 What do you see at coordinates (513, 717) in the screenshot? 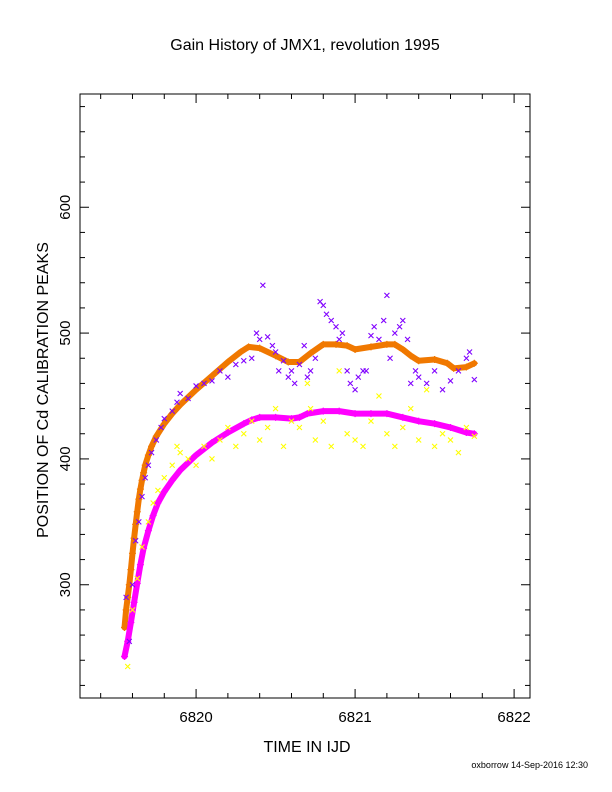
I see `x-tick-label: 6822` at bounding box center [513, 717].